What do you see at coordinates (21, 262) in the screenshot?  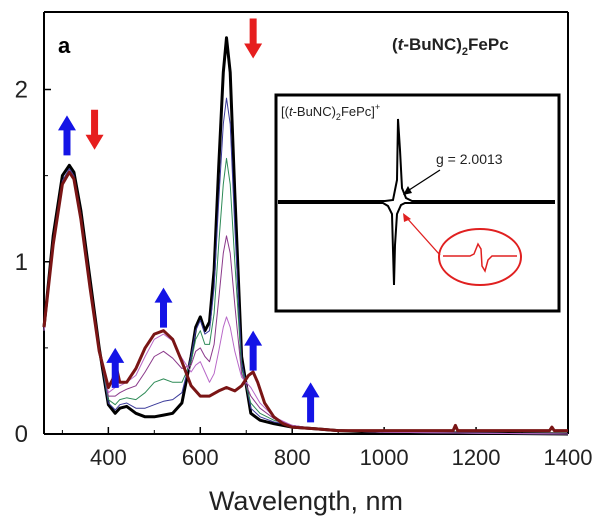 I see `y-tick-label: 1` at bounding box center [21, 262].